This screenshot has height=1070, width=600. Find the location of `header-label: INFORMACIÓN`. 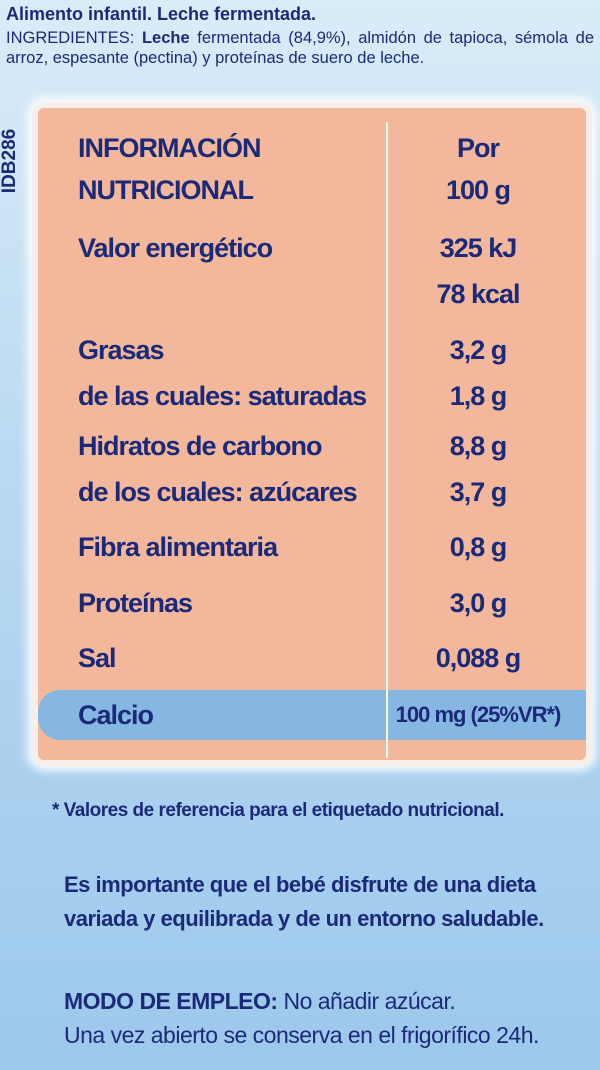

header-label: INFORMACIÓN is located at coordinates (169, 148).